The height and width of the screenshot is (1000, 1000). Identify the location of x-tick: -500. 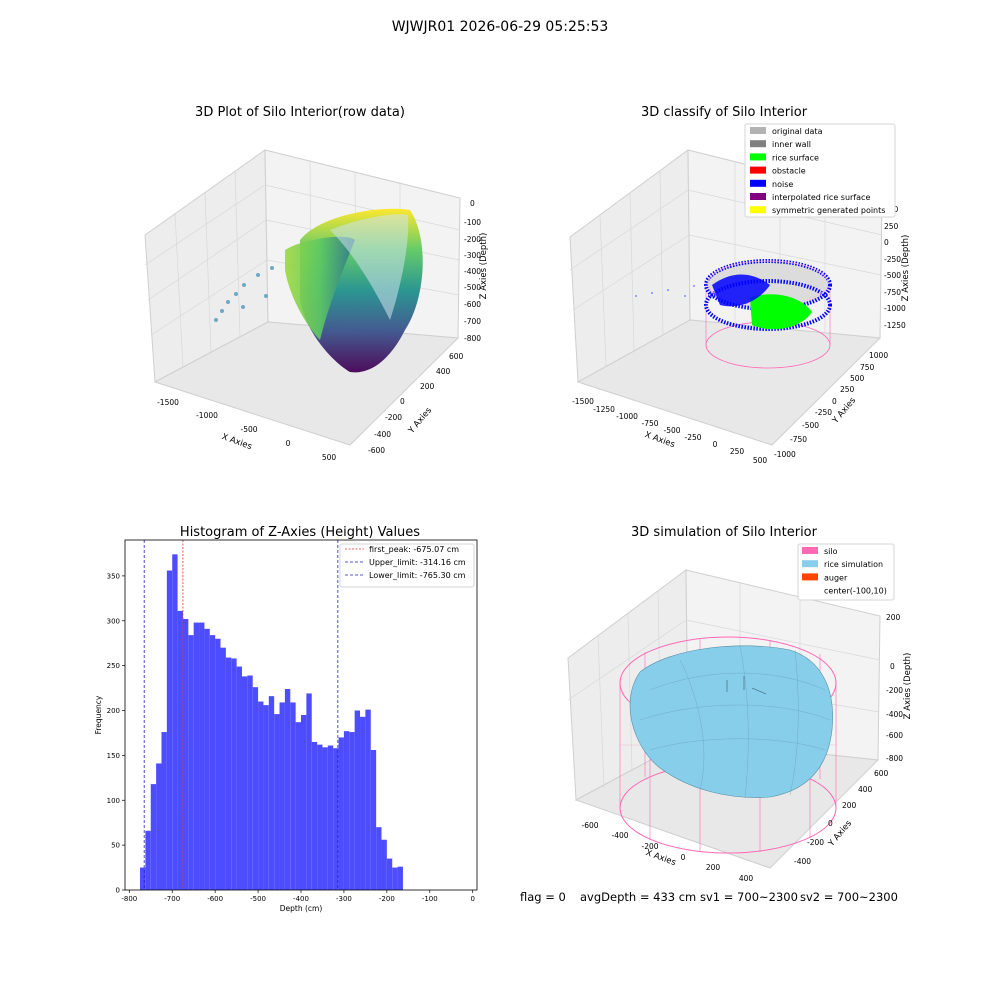
(671, 430).